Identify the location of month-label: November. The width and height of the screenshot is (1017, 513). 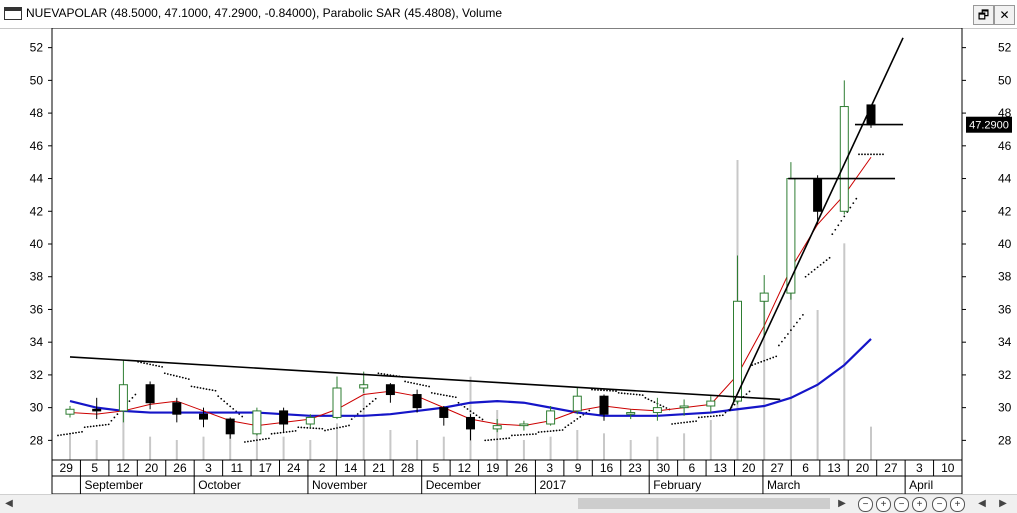
(339, 485).